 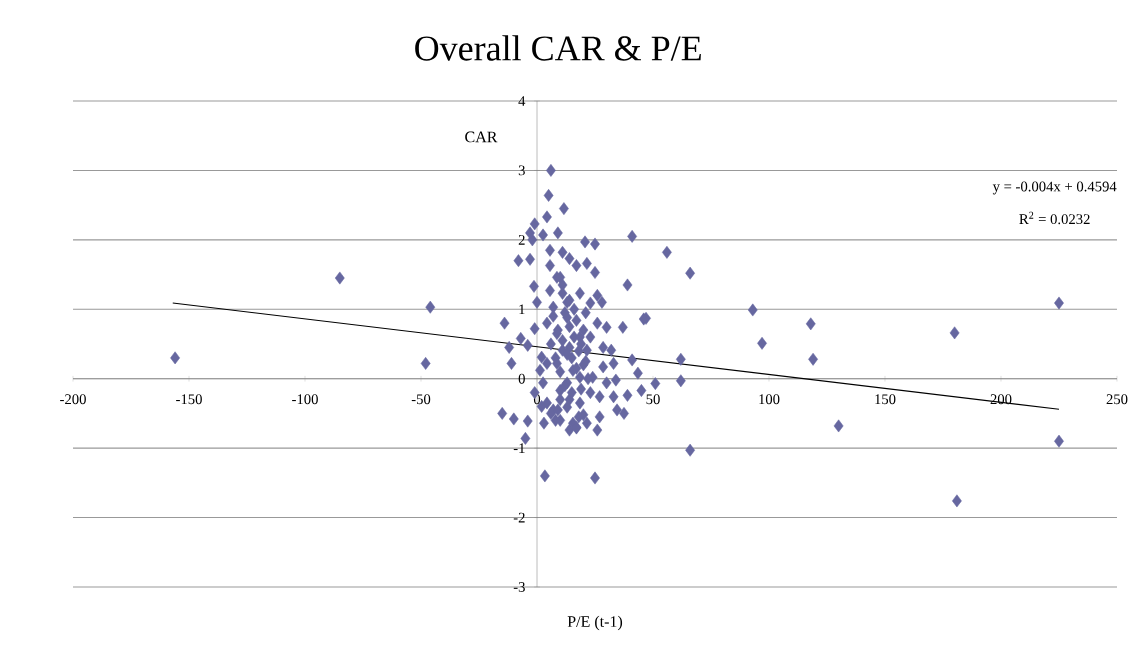 What do you see at coordinates (558, 48) in the screenshot?
I see `chart-title: Overall CAR & P/E` at bounding box center [558, 48].